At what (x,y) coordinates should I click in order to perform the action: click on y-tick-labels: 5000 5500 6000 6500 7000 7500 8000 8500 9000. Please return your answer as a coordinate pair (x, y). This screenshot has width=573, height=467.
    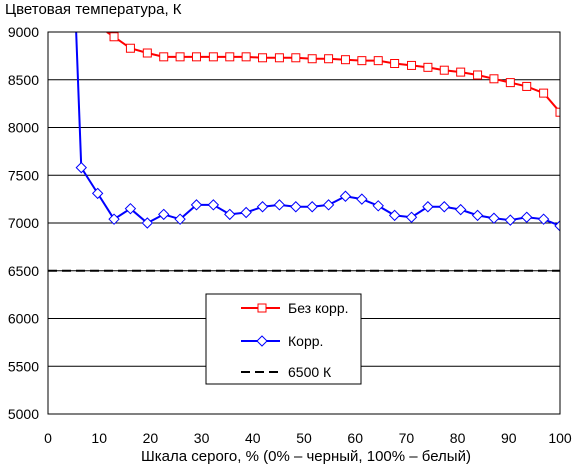
    Looking at the image, I should click on (23, 223).